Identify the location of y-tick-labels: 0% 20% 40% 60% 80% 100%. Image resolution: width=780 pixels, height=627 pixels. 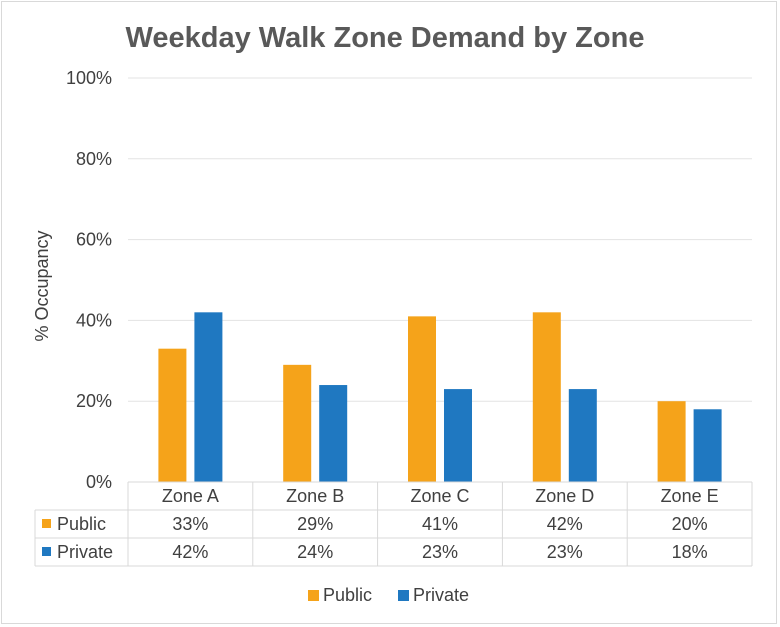
(89, 280).